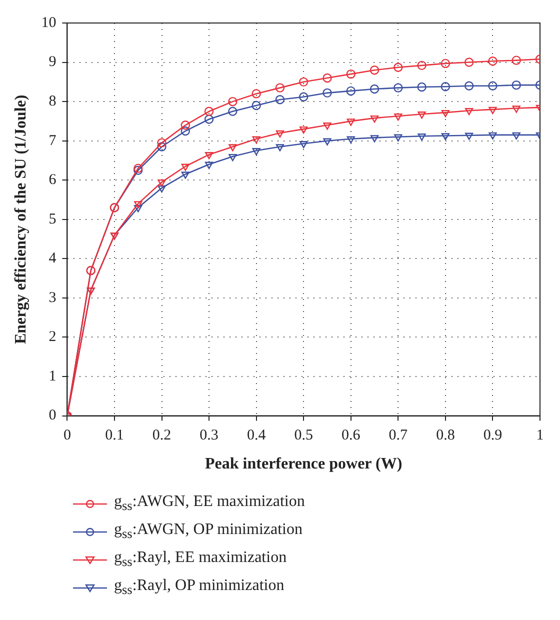  I want to click on y-tick-label: 1, so click(52, 376).